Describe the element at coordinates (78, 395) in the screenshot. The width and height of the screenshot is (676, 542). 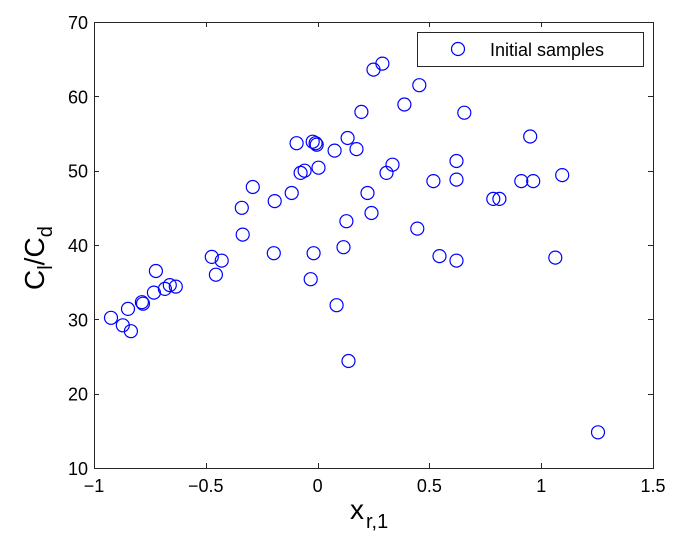
I see `y-tick-label: 20` at that location.